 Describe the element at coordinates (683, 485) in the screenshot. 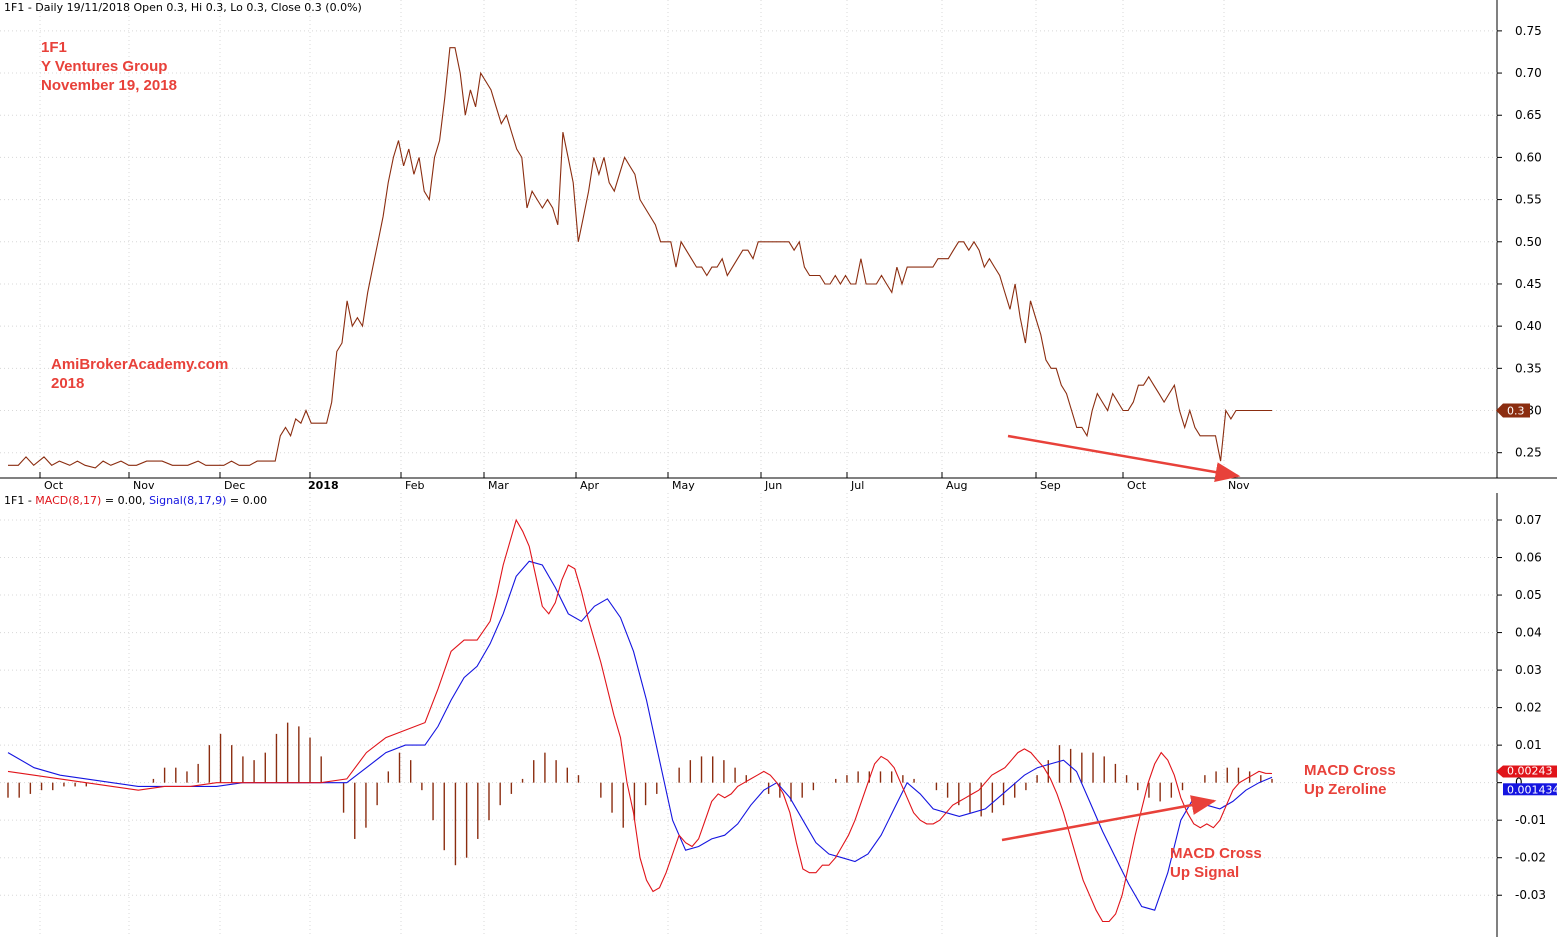

I see `price-x-tick-label: May` at that location.